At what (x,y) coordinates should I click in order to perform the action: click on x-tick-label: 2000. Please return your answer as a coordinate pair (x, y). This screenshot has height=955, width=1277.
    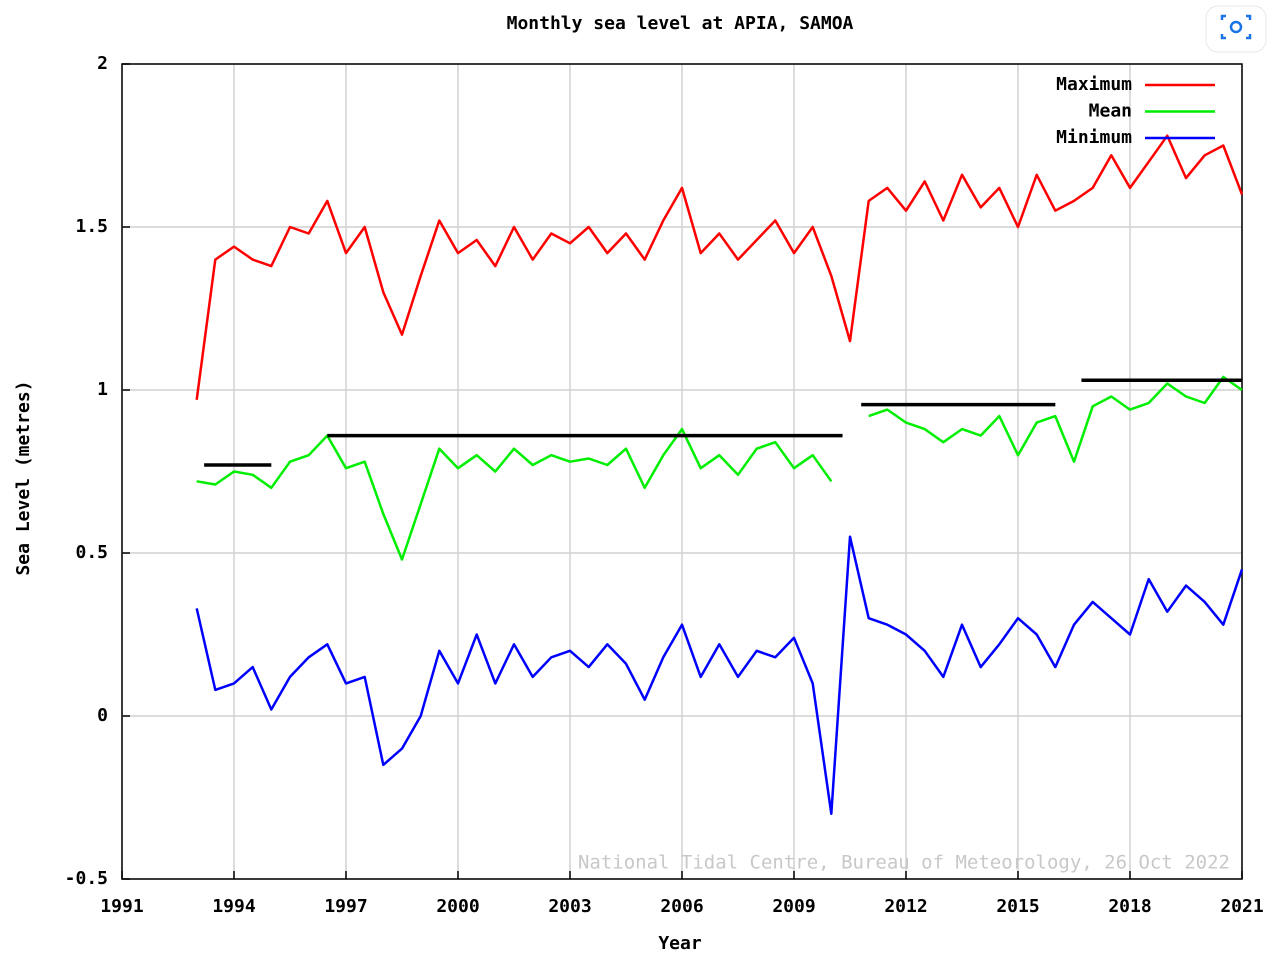
    Looking at the image, I should click on (457, 906).